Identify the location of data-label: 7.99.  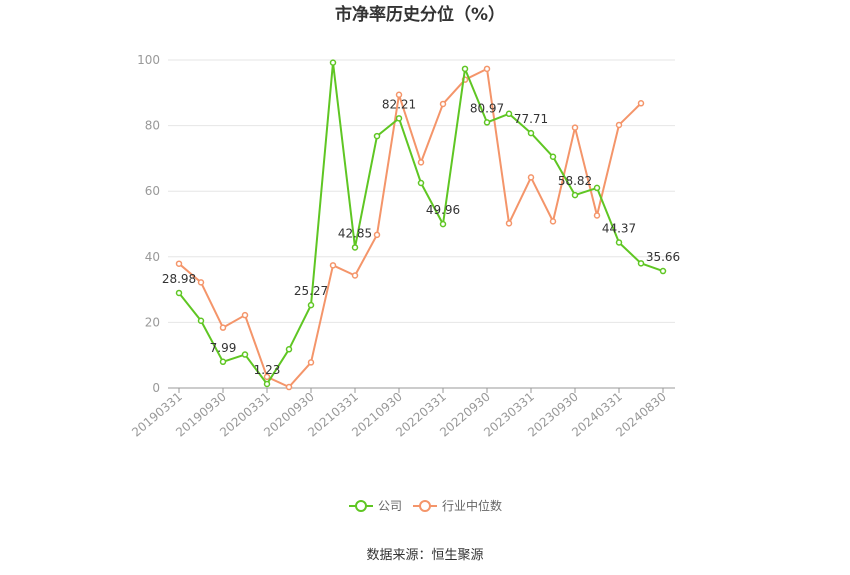
(223, 348).